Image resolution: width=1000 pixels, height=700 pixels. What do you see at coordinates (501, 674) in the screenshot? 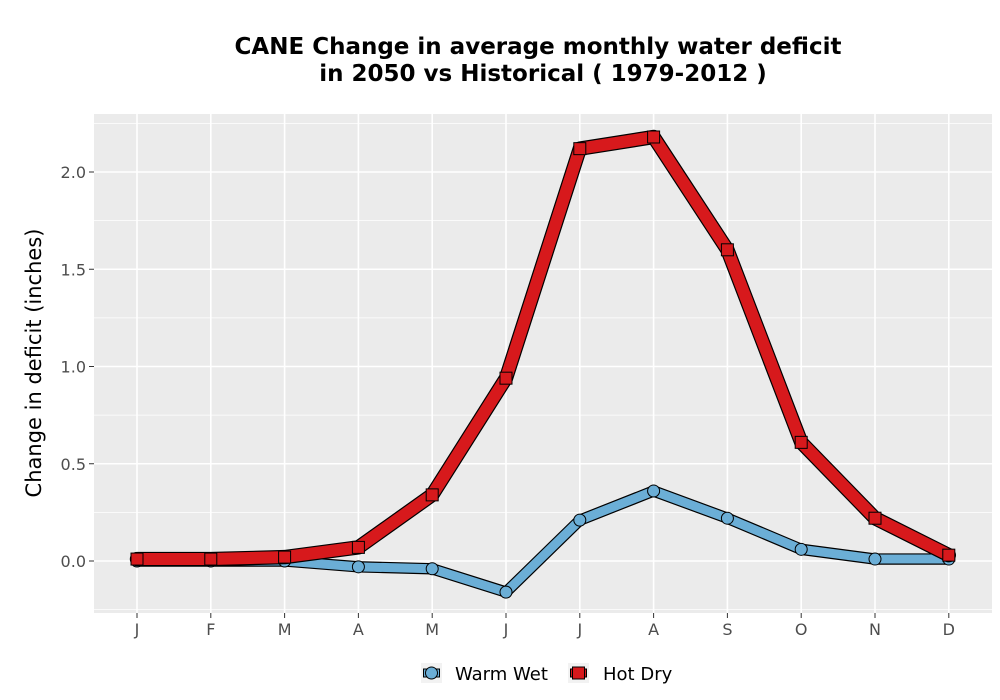
I see `legend-label: Warm Wet` at bounding box center [501, 674].